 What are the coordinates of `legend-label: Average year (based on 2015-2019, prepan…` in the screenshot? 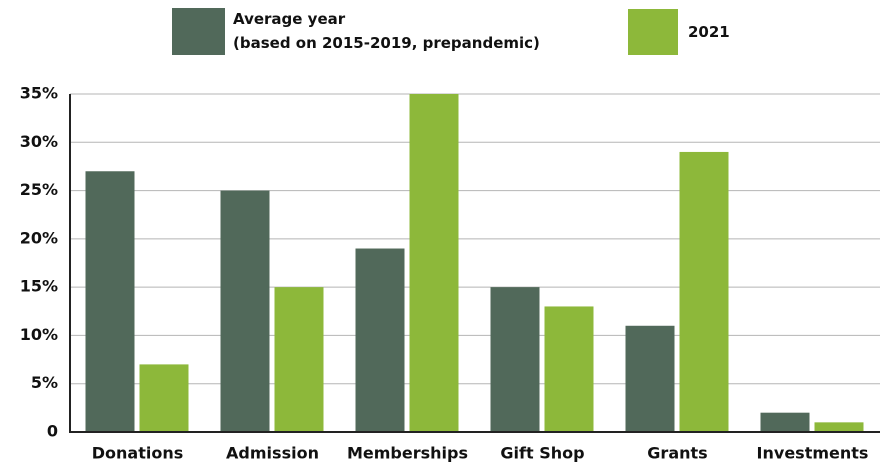 It's located at (386, 31).